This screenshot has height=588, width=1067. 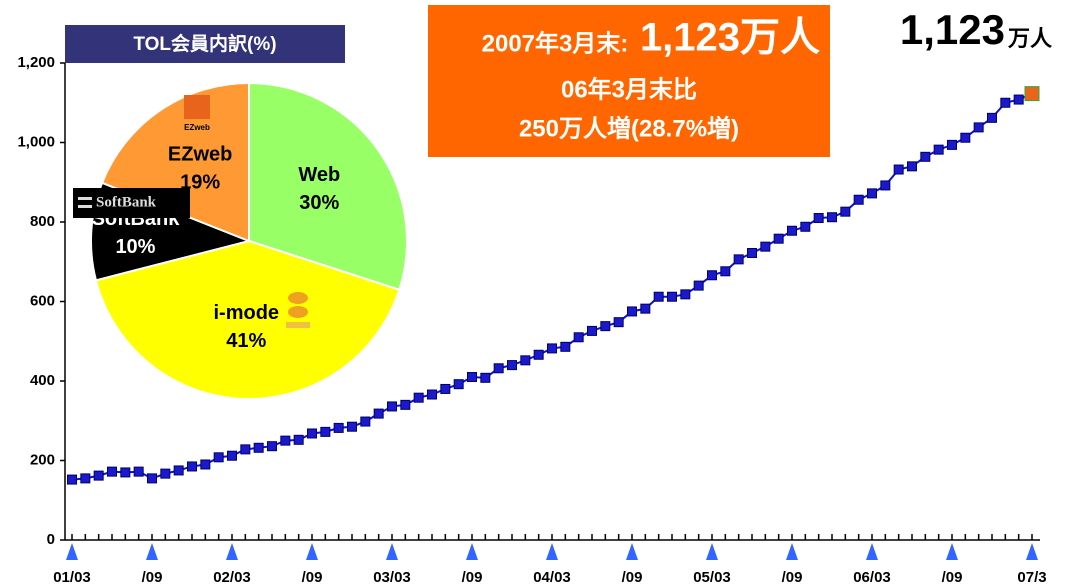 What do you see at coordinates (319, 203) in the screenshot?
I see `pie-value-label: 30%` at bounding box center [319, 203].